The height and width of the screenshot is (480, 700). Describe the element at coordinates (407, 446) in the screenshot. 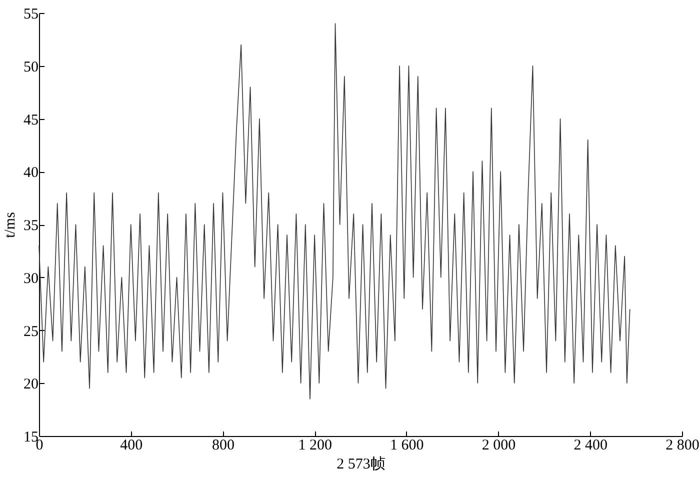

I see `x-tick-label: 1 600` at that location.